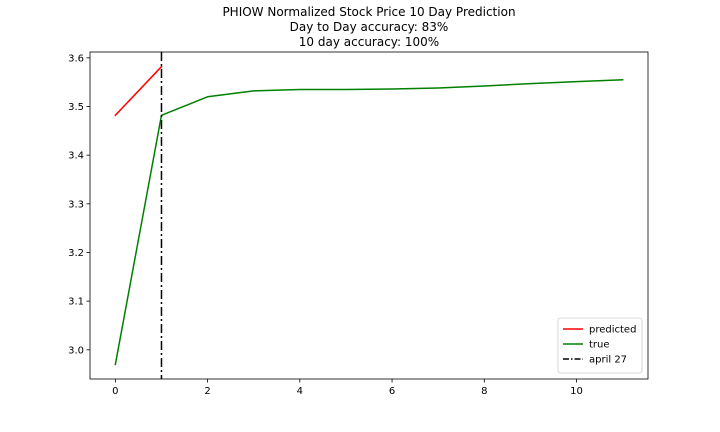 The image size is (720, 432). I want to click on y-tick-label: 3.1, so click(76, 302).